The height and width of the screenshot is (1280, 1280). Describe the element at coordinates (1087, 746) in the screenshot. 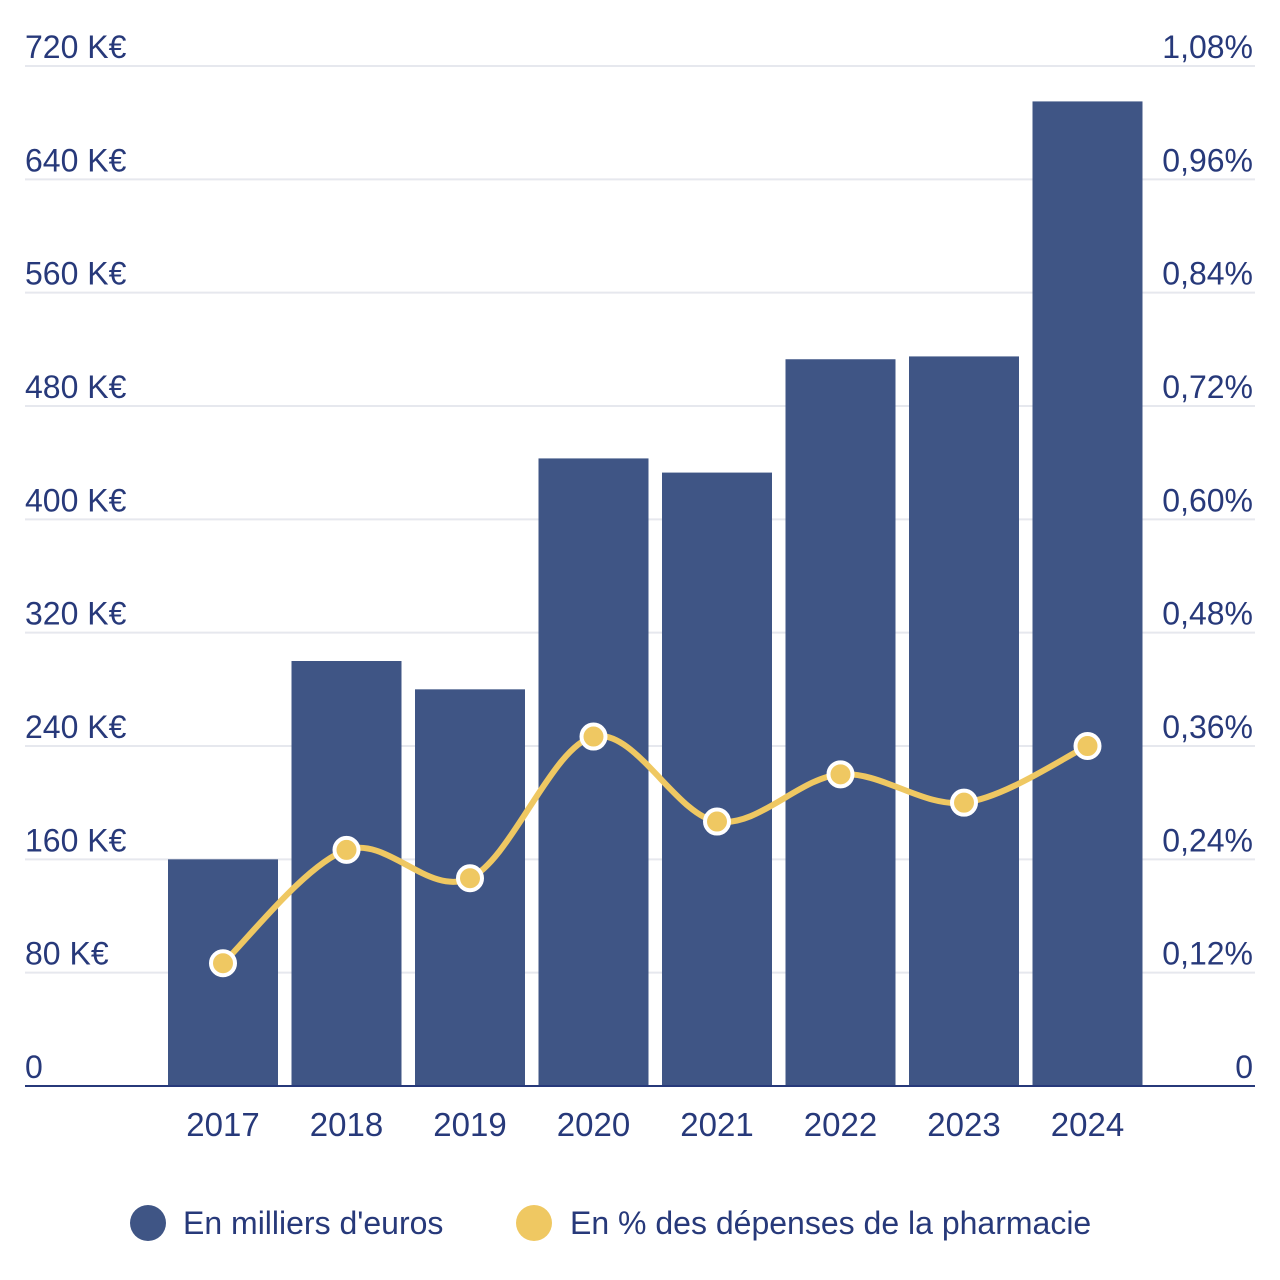

I see `line-point-2024` at that location.